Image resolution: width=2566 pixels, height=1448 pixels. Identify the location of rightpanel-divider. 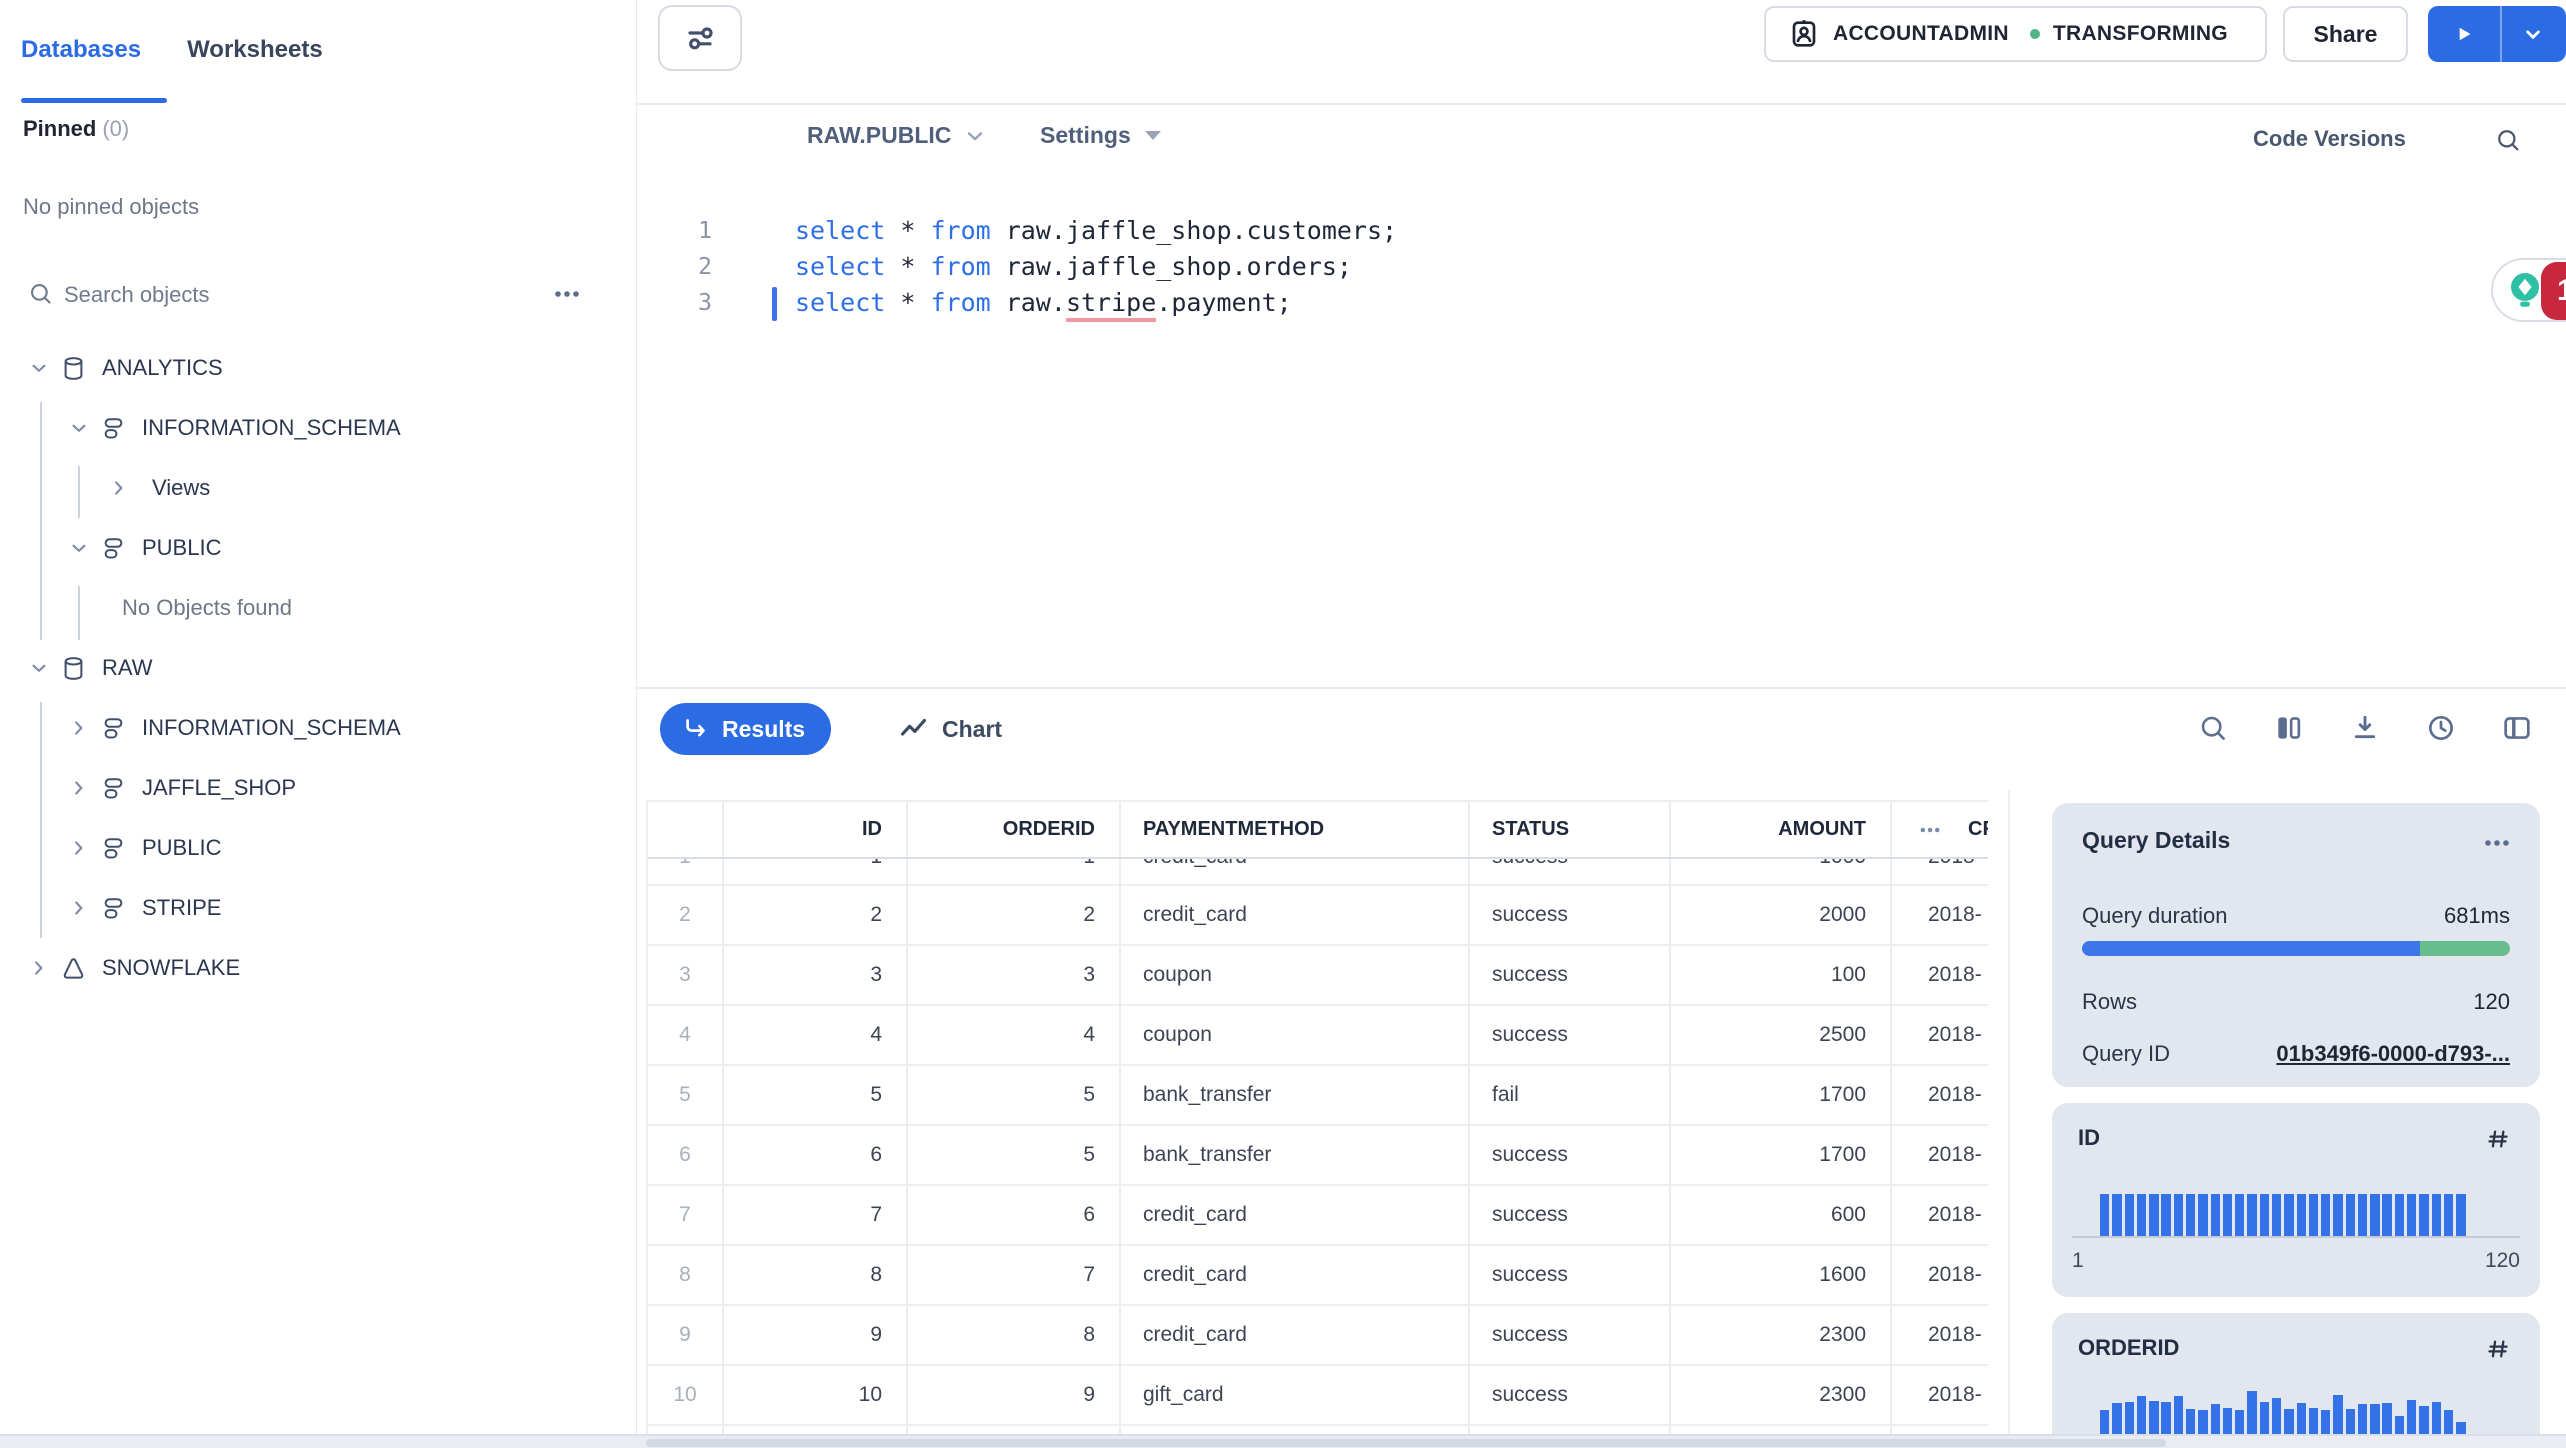
(2009, 1119).